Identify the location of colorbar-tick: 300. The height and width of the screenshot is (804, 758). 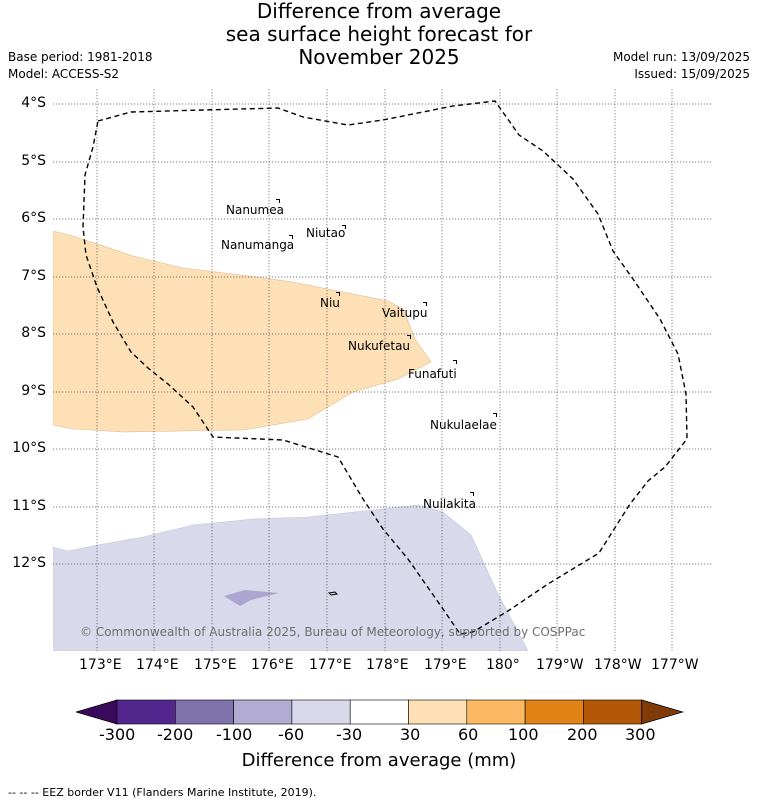
(640, 734).